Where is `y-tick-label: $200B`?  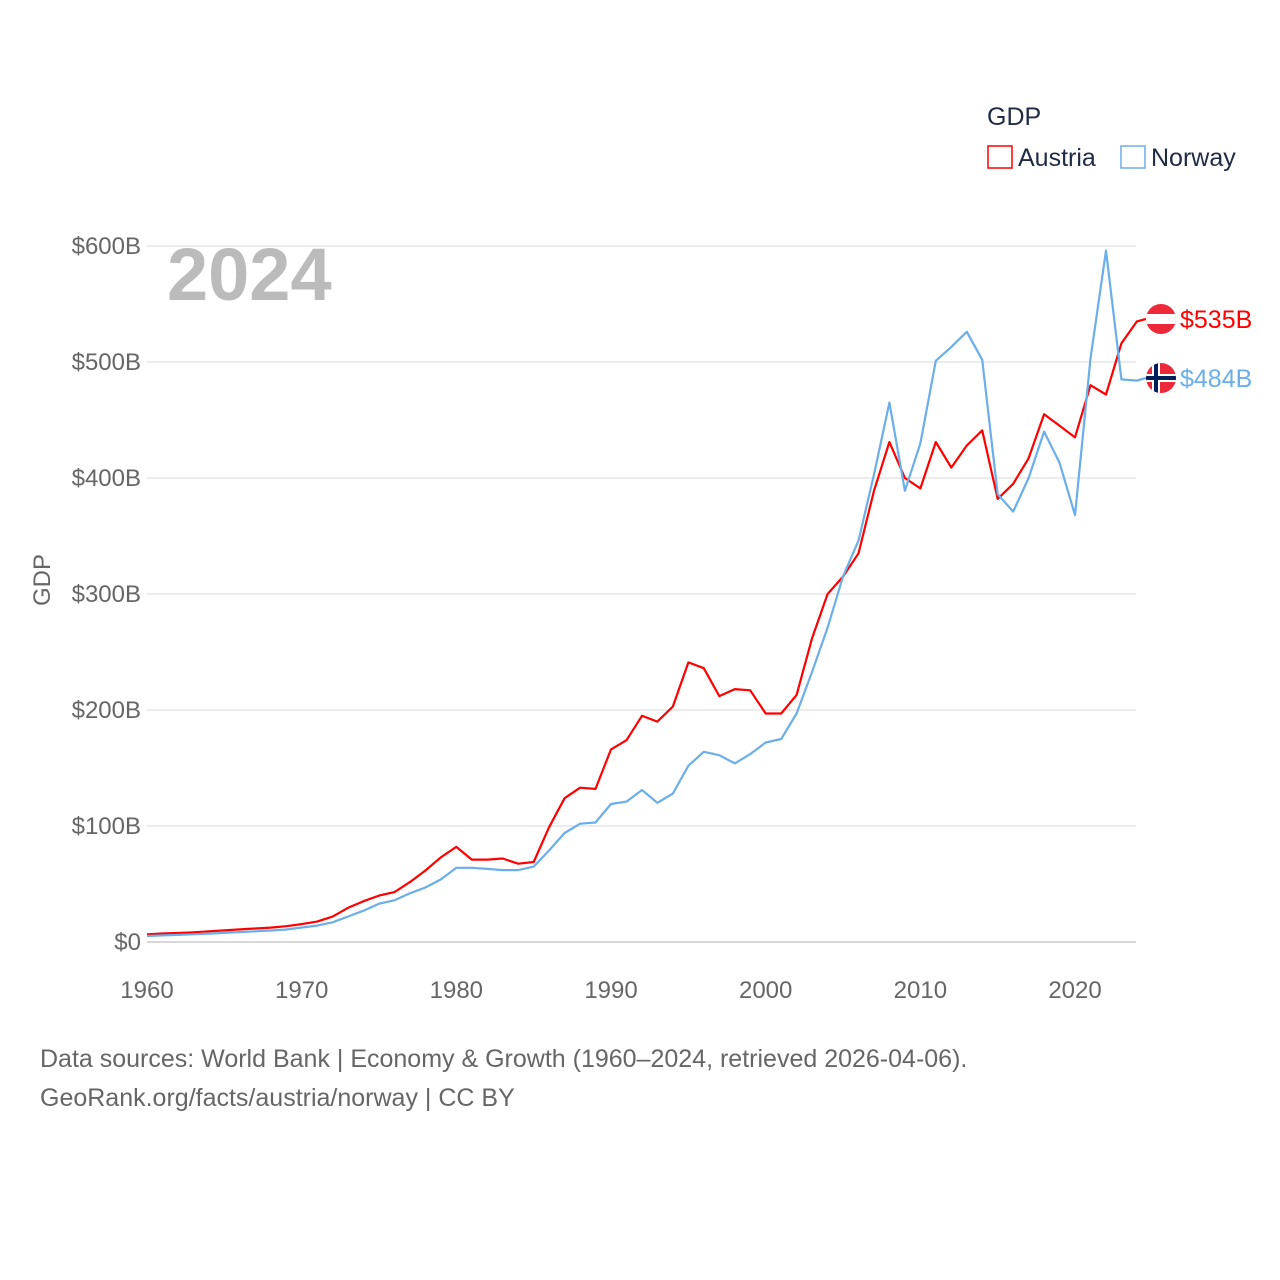 y-tick-label: $200B is located at coordinates (106, 710).